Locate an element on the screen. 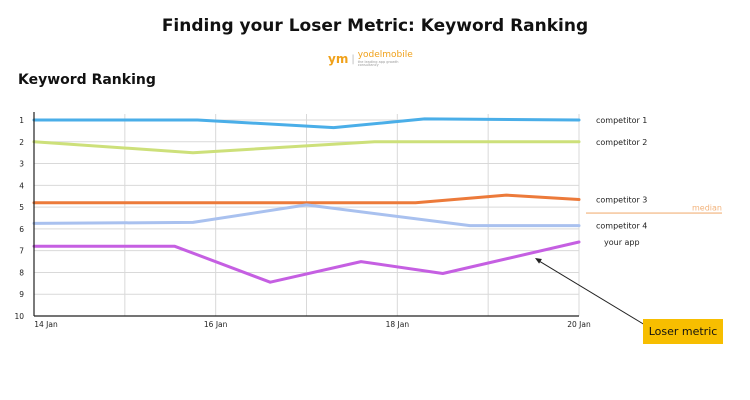  series-label-competitor-2: competitor 2 is located at coordinates (621, 142).